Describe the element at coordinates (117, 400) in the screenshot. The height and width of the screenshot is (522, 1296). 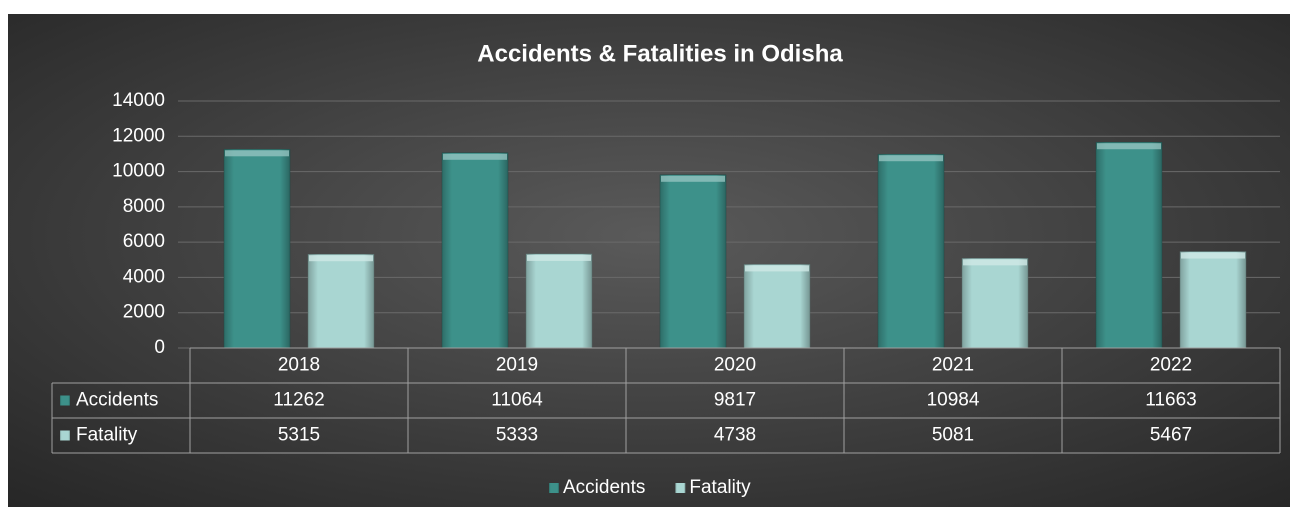
I see `table-row-label: Accidents` at that location.